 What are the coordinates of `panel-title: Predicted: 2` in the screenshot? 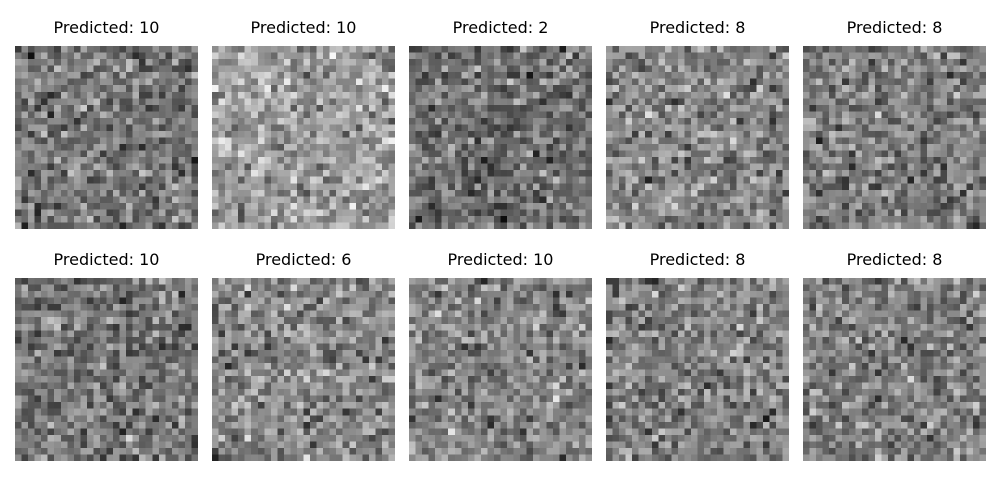 It's located at (500, 27).